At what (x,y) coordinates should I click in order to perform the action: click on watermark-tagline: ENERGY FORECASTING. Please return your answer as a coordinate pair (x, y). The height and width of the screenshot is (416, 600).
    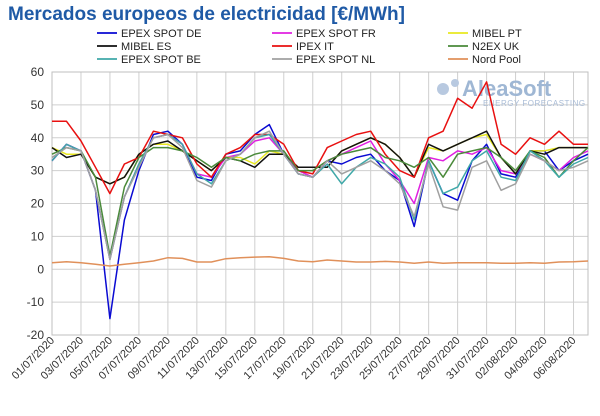
    Looking at the image, I should click on (534, 103).